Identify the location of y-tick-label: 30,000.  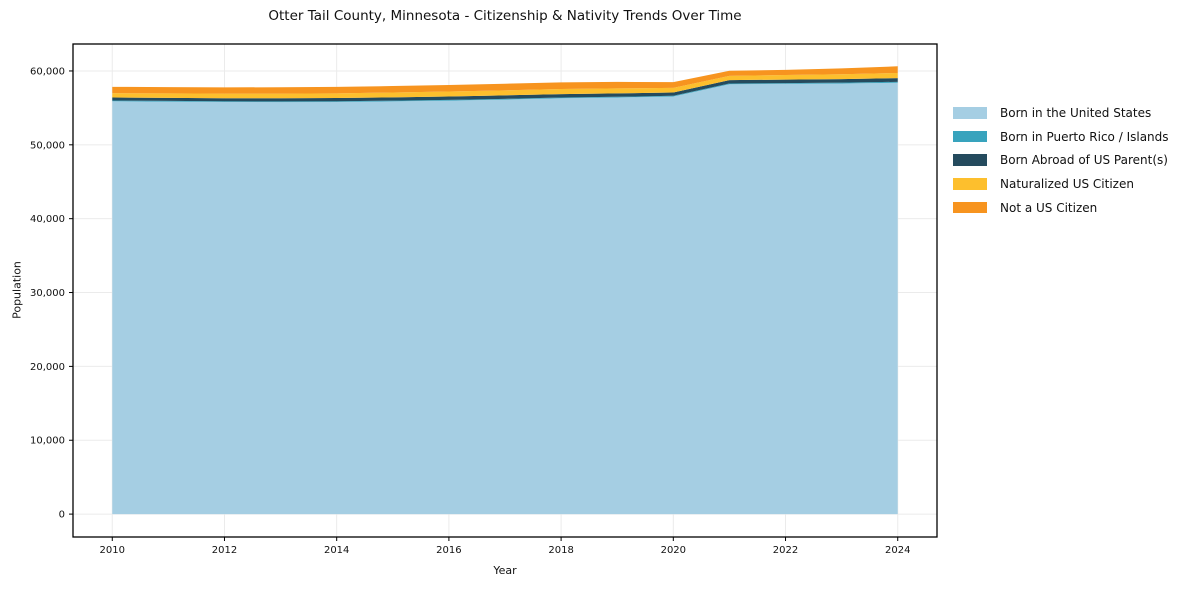
(47, 293).